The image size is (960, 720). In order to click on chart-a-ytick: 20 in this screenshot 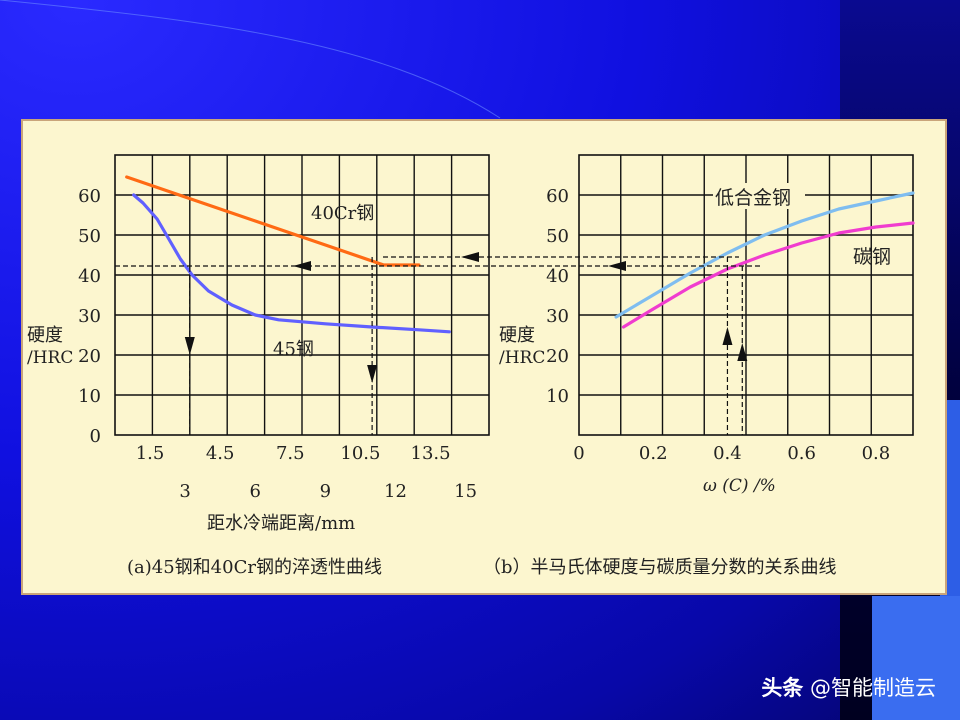, I will do `click(89, 356)`.